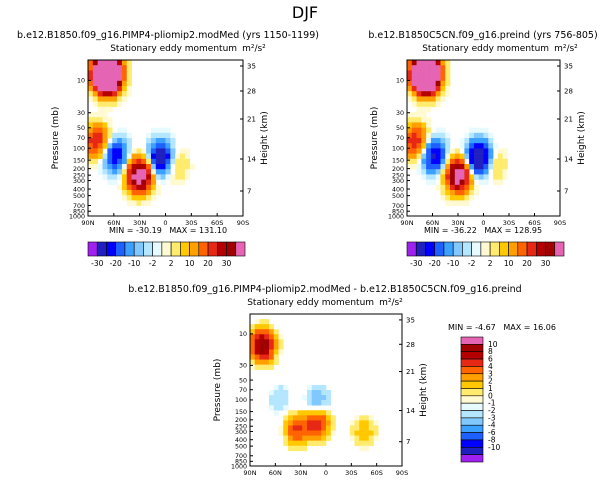 This screenshot has height=482, width=611. I want to click on y-tick-label: 30, so click(400, 113).